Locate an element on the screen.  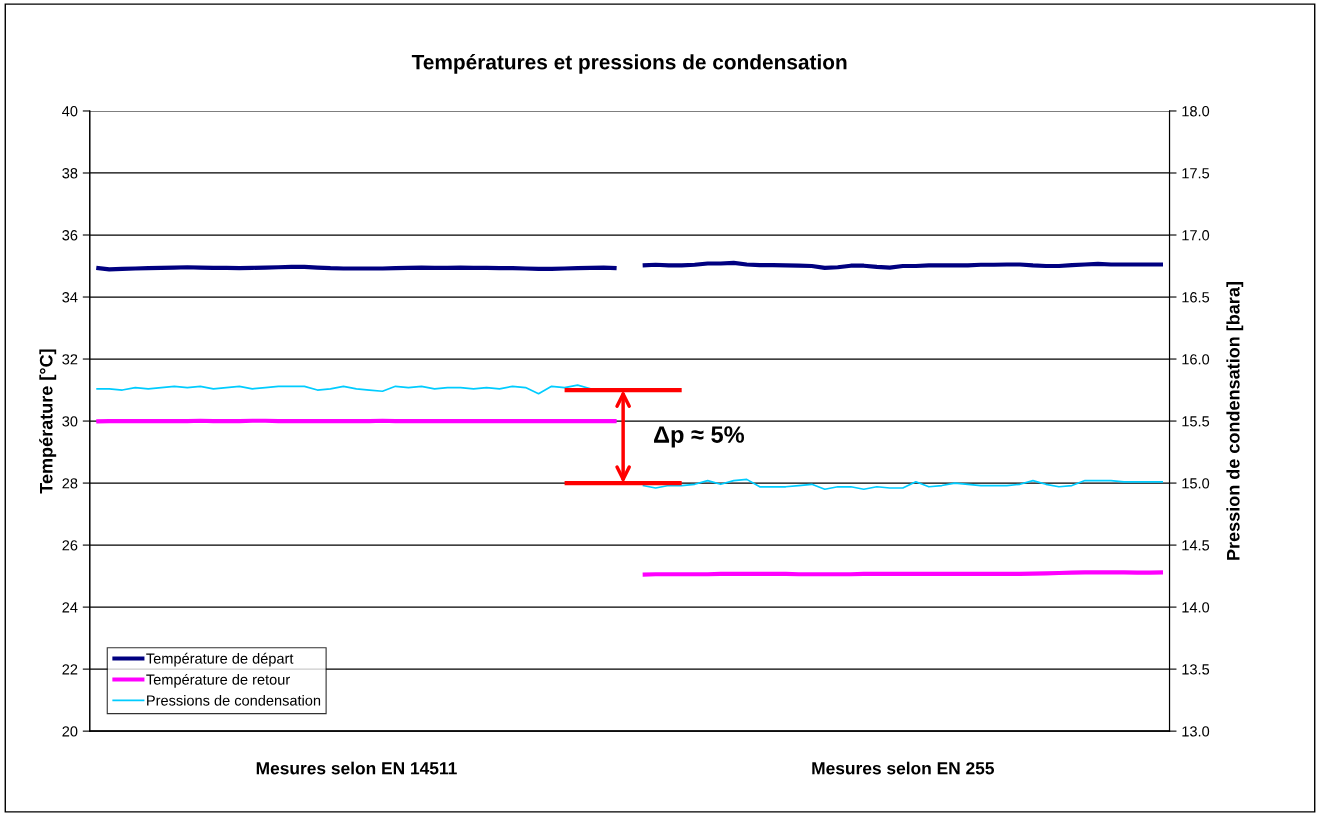
y-tick-label: 24 is located at coordinates (70, 607).